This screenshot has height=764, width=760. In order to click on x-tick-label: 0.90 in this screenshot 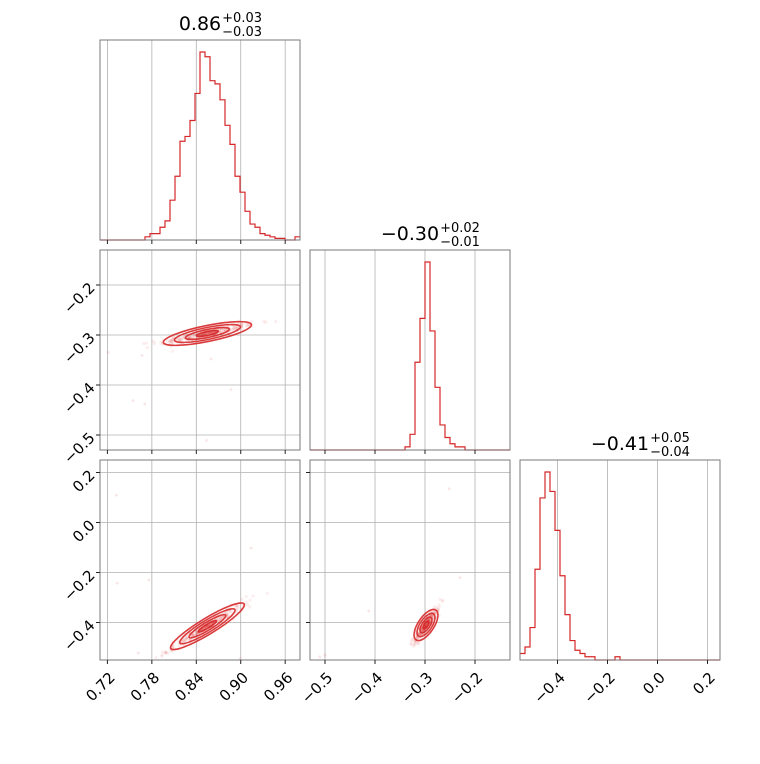, I will do `click(234, 687)`.